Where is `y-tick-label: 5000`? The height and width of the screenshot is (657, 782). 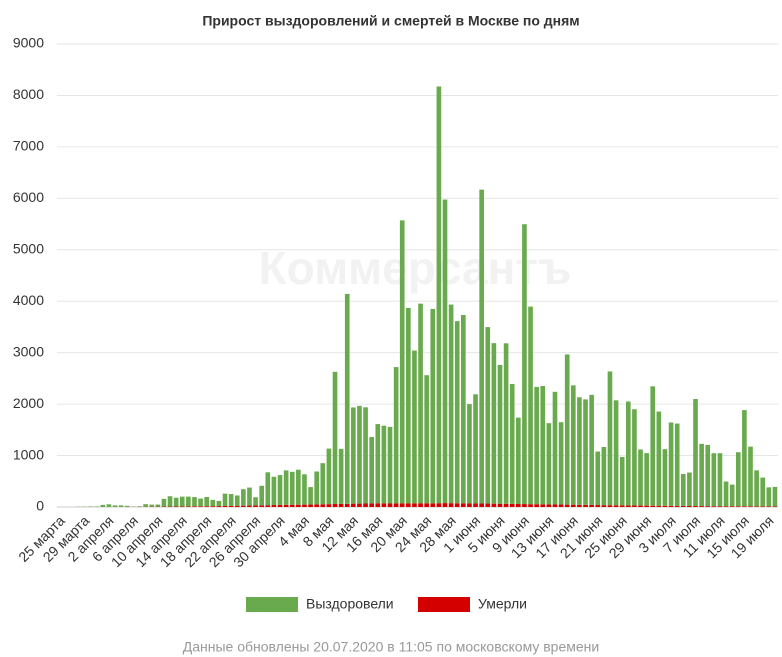 y-tick-label: 5000 is located at coordinates (28, 248).